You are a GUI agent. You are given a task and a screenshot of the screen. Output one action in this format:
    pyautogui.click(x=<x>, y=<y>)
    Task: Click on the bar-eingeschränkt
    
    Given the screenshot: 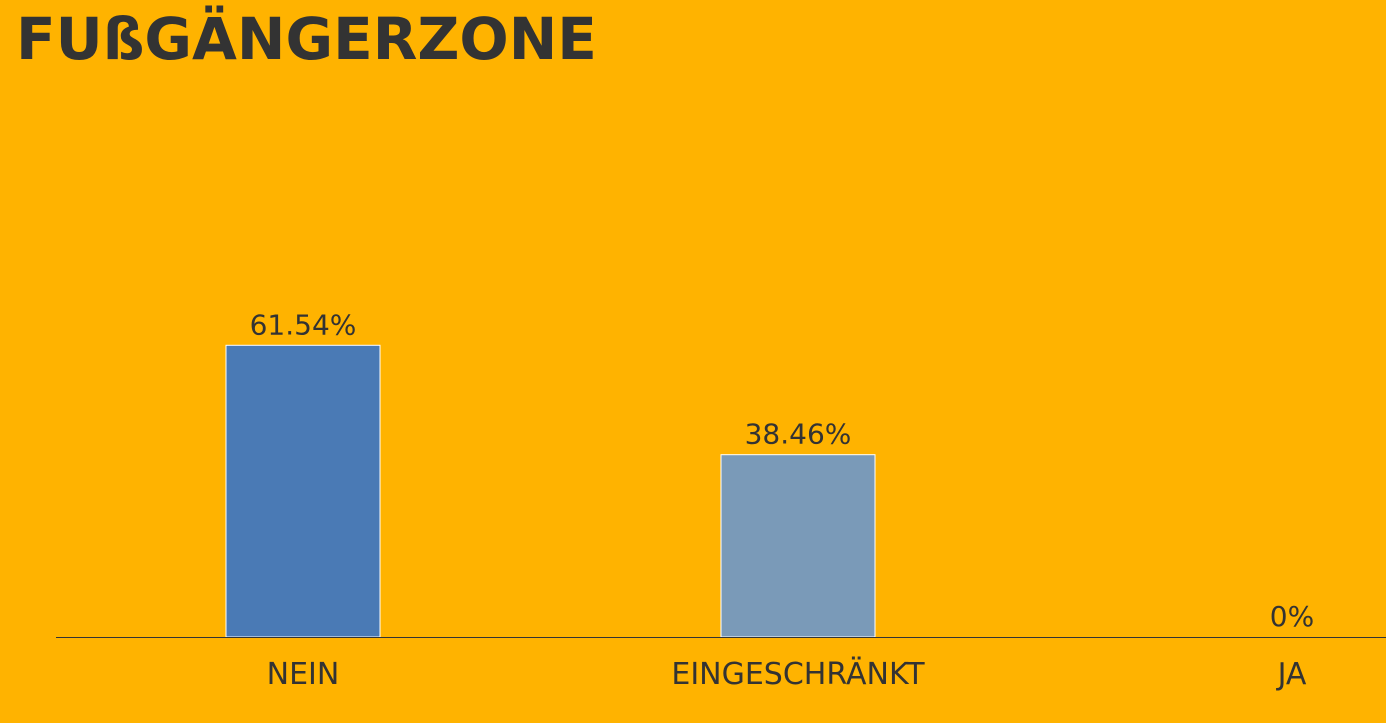 What is the action you would take?
    pyautogui.click(x=798, y=546)
    